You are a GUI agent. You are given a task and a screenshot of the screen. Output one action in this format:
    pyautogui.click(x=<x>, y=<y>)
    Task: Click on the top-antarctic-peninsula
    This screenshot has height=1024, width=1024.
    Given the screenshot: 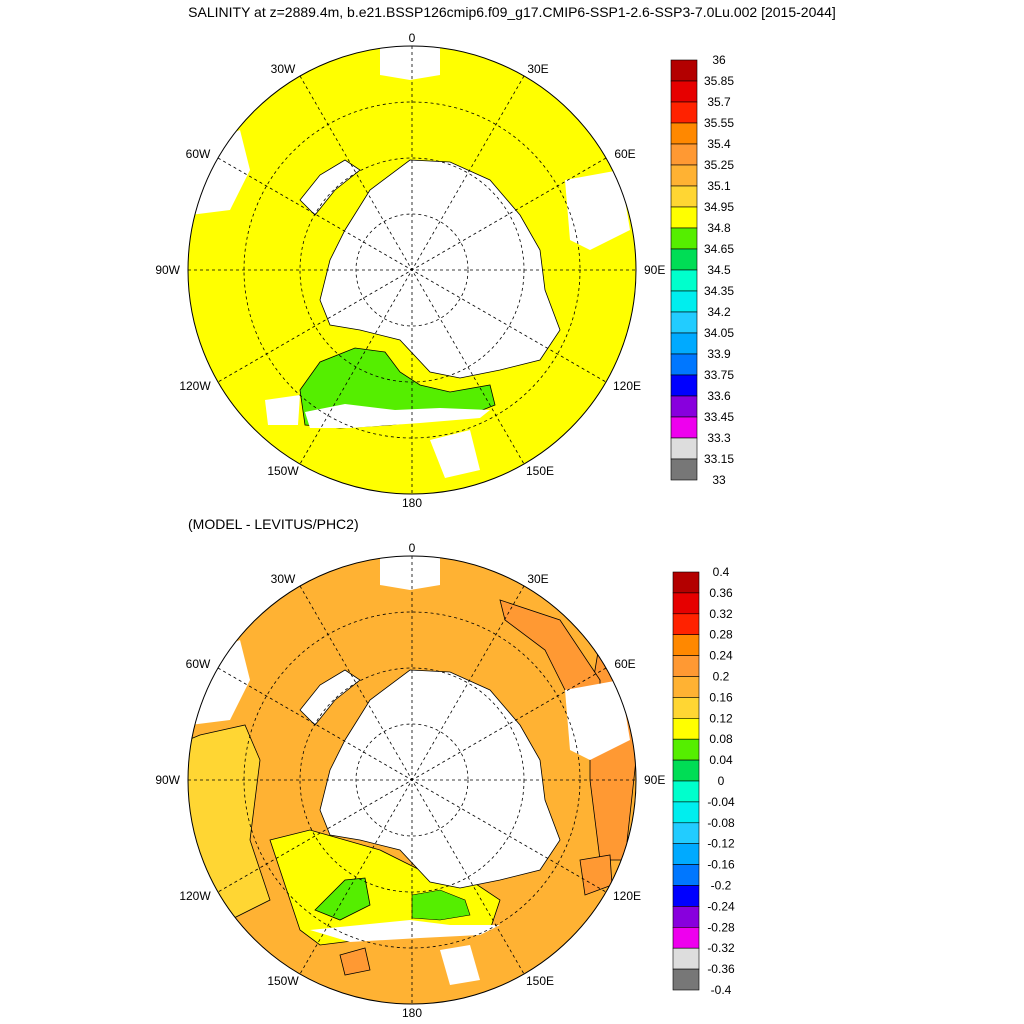 What is the action you would take?
    pyautogui.click(x=330, y=187)
    